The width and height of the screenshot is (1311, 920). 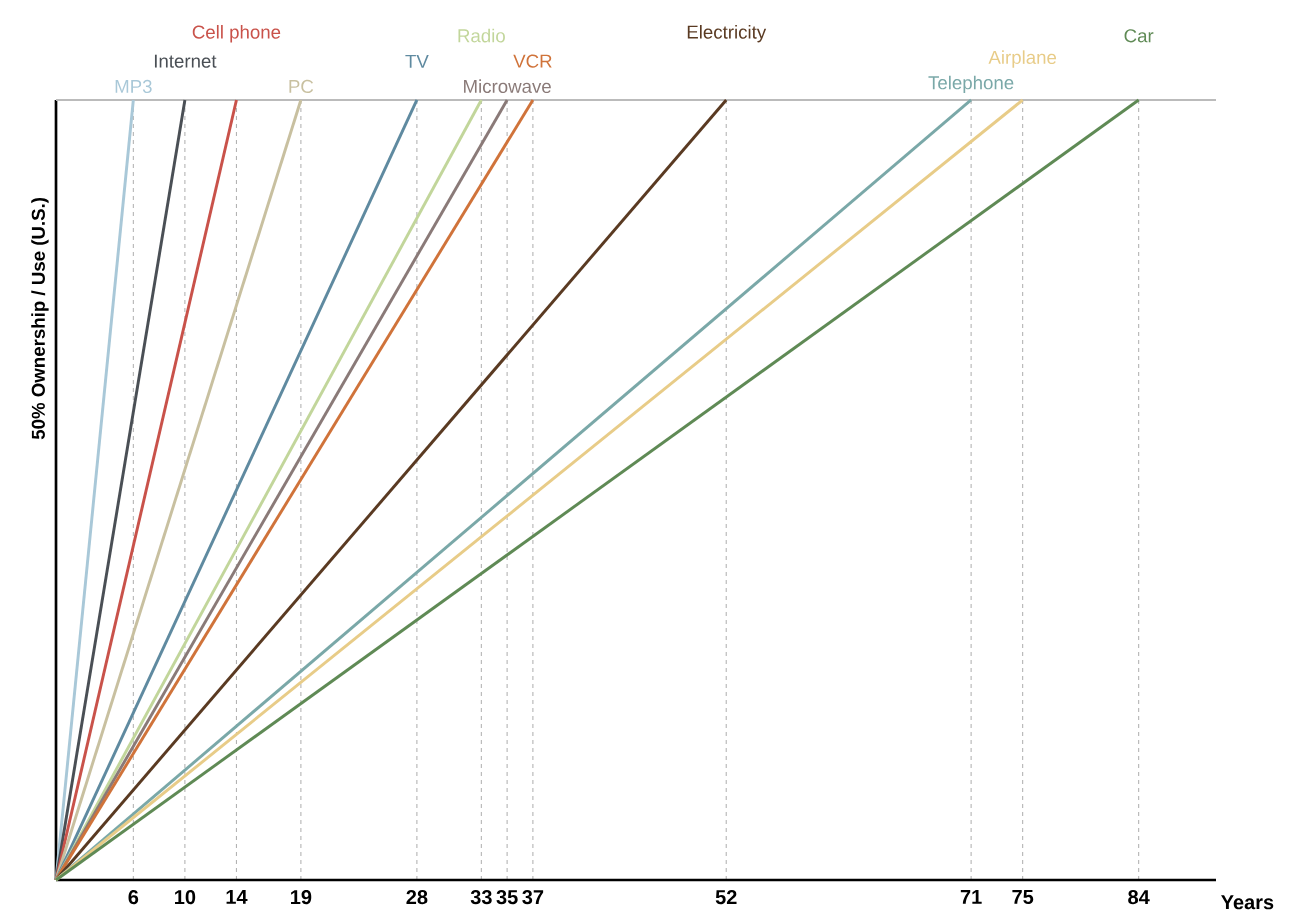 I want to click on x-tick-label: 52, so click(x=726, y=897).